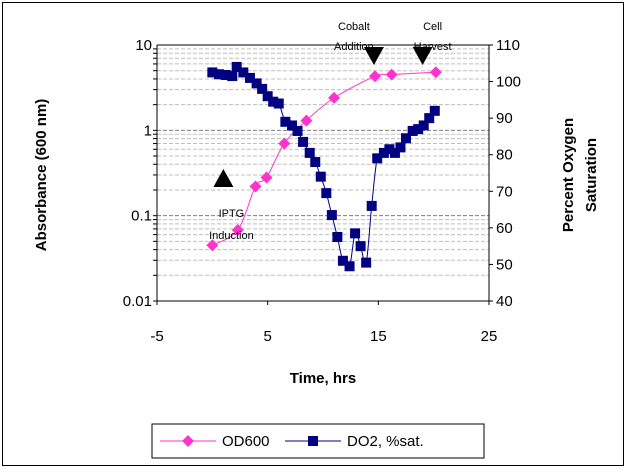  I want to click on y-right-tick-label: 110, so click(508, 45).